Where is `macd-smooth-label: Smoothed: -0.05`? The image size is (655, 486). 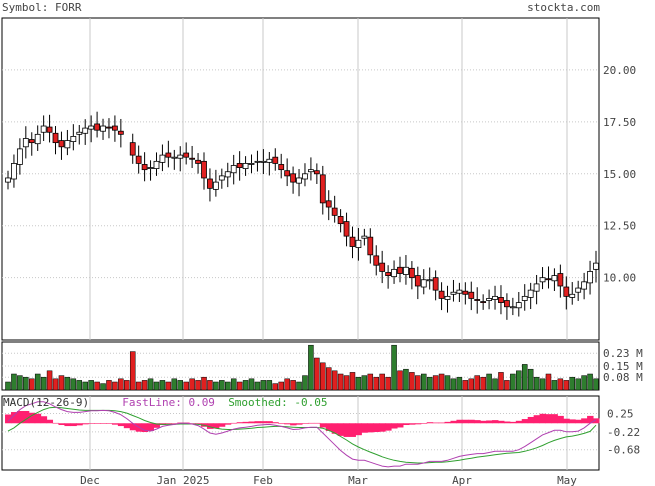
macd-smooth-label: Smoothed: -0.05 is located at coordinates (278, 402).